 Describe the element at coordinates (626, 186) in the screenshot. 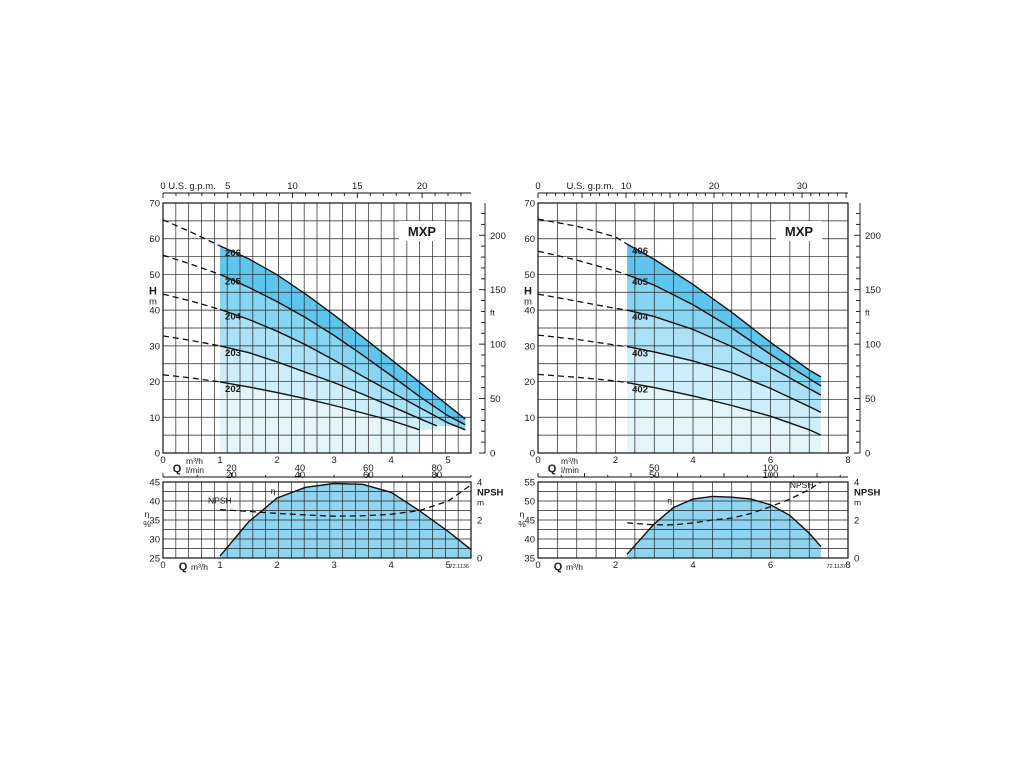

I see `gpm-tick-label-10: 10` at that location.